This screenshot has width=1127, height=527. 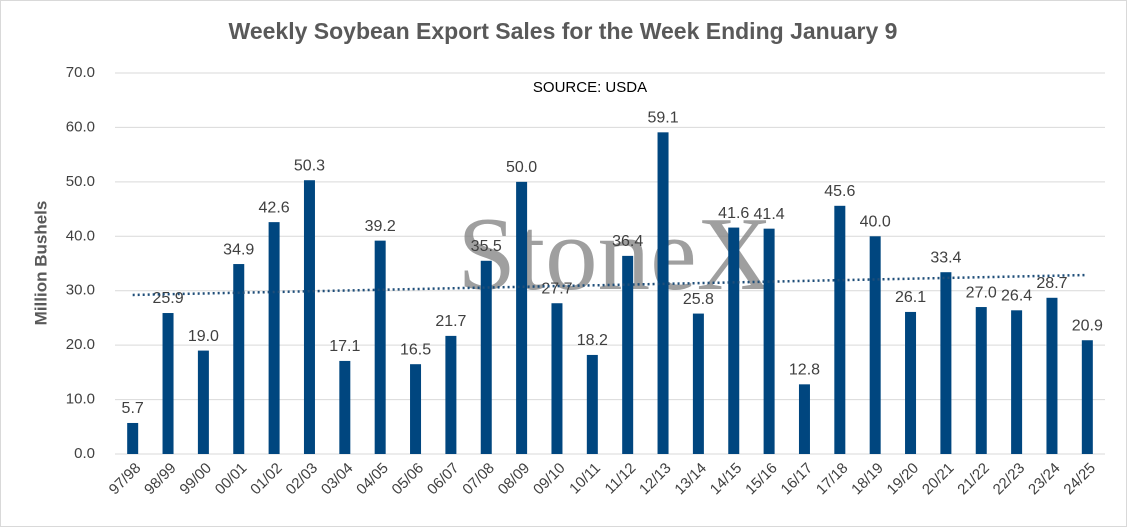 What do you see at coordinates (945, 257) in the screenshot?
I see `value-label: 33.4` at bounding box center [945, 257].